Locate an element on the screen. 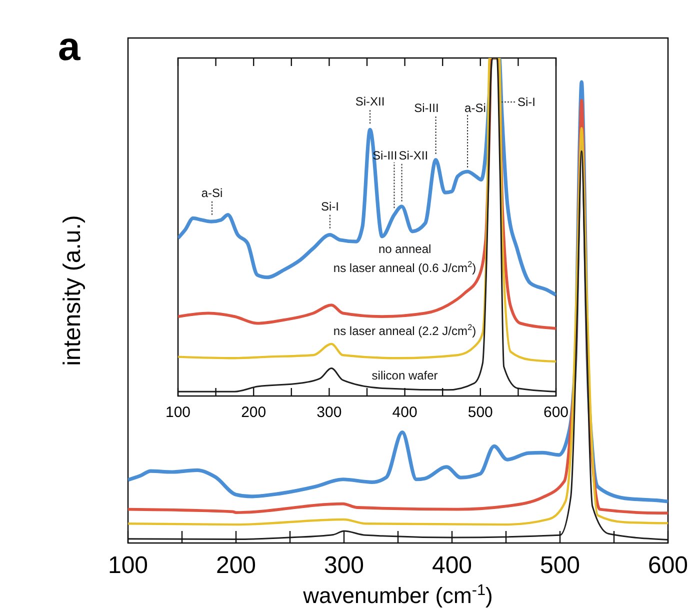  annotation: Si-III is located at coordinates (426, 108).